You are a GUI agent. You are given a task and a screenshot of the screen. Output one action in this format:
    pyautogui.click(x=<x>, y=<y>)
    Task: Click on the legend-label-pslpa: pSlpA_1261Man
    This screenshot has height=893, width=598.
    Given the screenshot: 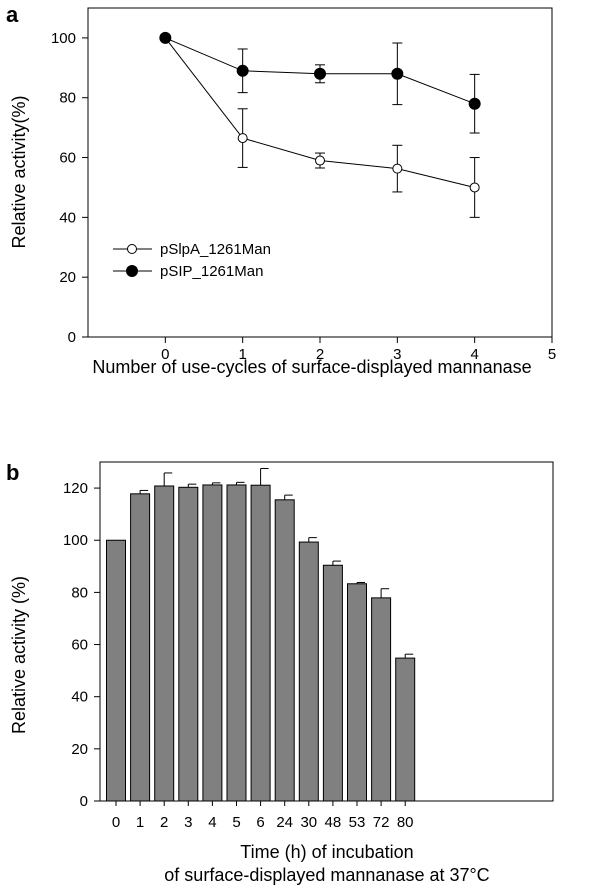 What is the action you would take?
    pyautogui.click(x=215, y=249)
    